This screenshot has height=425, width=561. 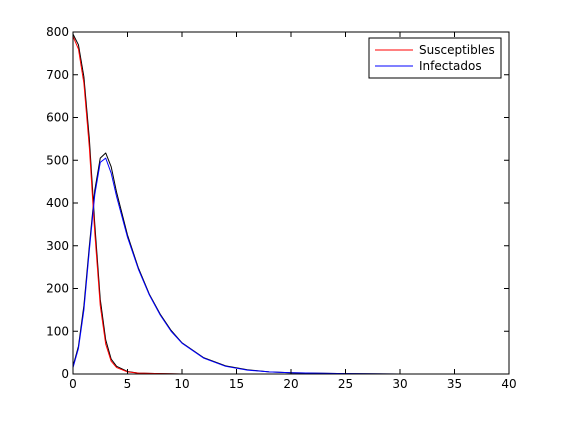 What do you see at coordinates (57, 289) in the screenshot?
I see `y-tick-label: 200` at bounding box center [57, 289].